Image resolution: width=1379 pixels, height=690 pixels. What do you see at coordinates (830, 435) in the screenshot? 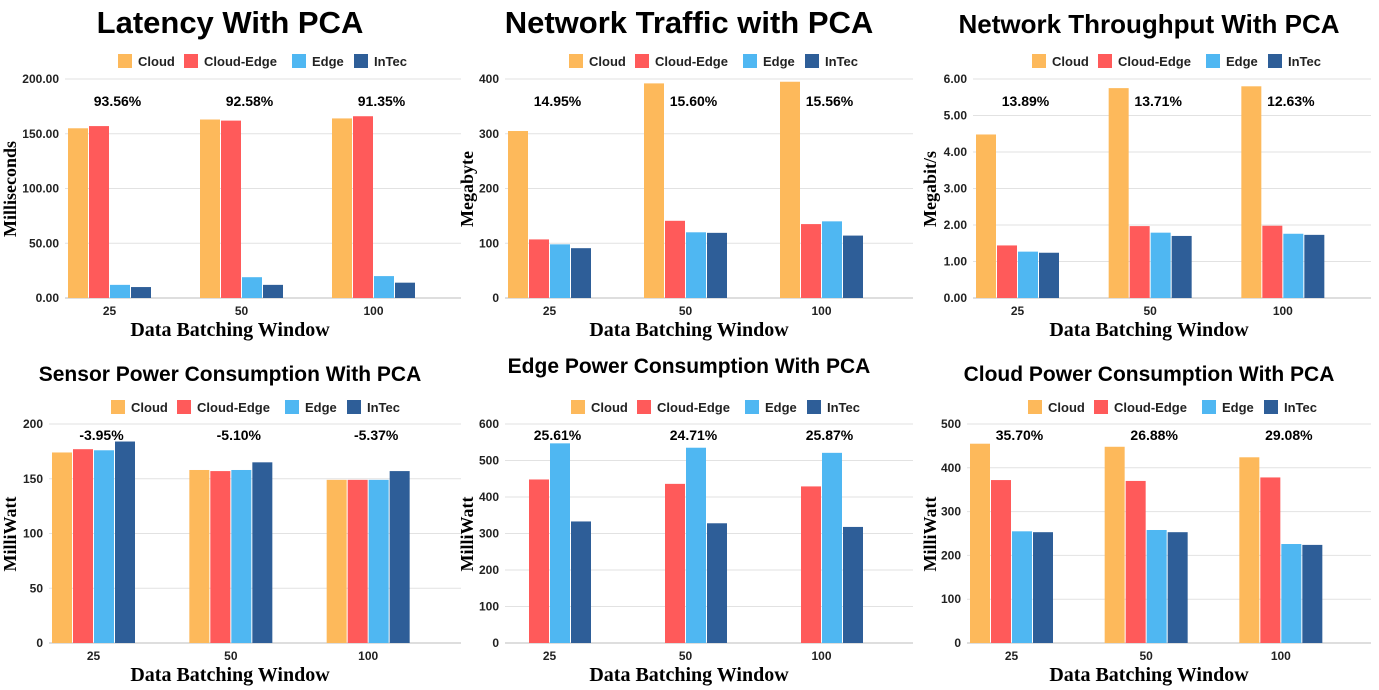
I see `percentage-annotation: 25.87%` at bounding box center [830, 435].